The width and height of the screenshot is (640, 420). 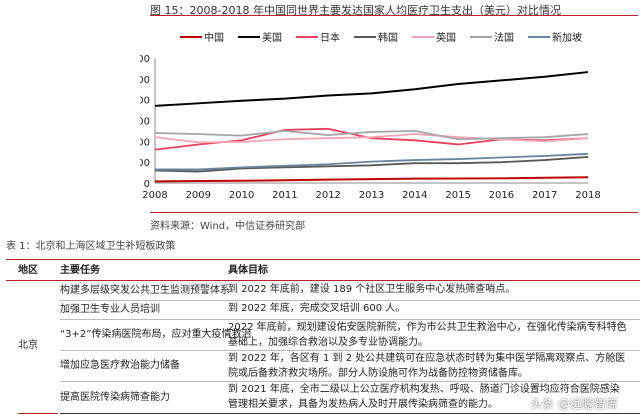 What do you see at coordinates (228, 226) in the screenshot?
I see `source-note: 资料来源：Wind，中信证券研究部` at bounding box center [228, 226].